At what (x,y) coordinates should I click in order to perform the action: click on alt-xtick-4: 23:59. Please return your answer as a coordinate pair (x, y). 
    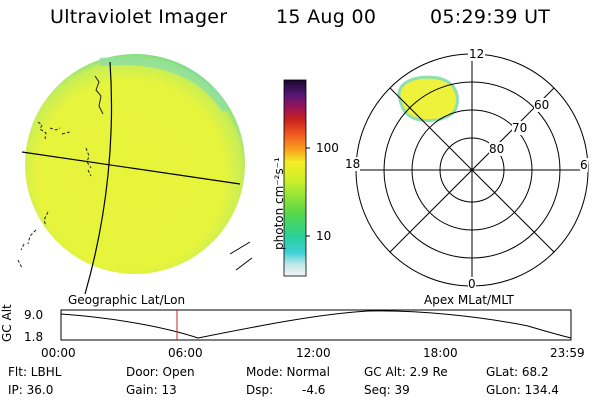
    Looking at the image, I should click on (567, 353).